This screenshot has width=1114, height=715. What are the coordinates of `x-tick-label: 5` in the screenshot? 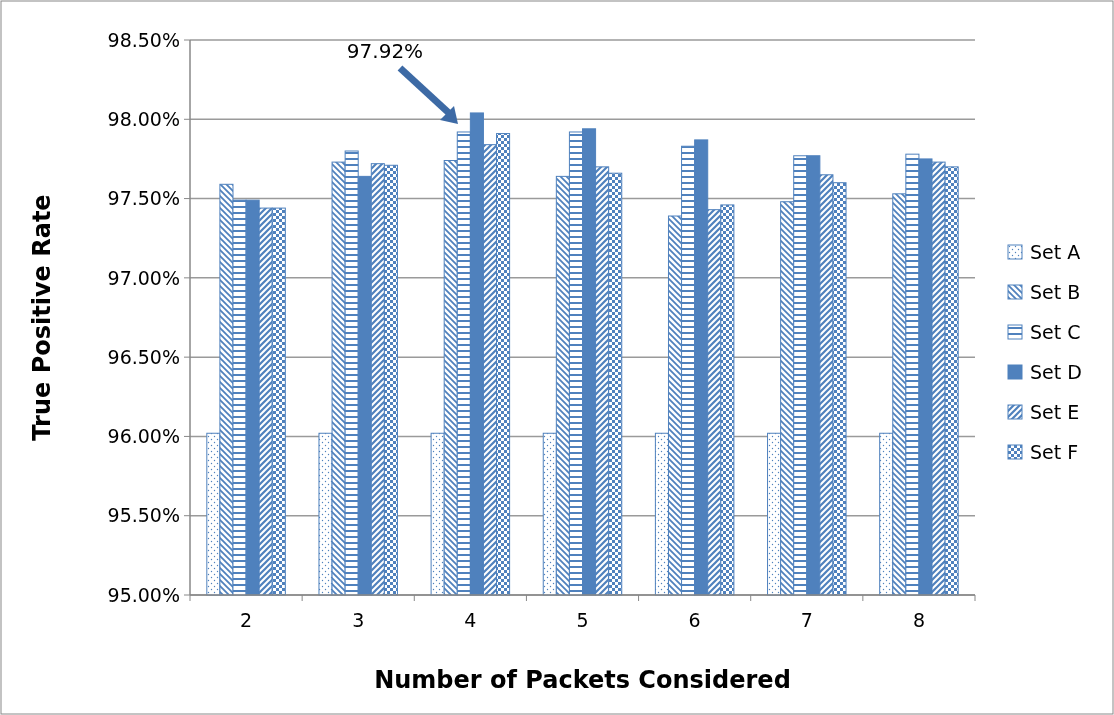 It's located at (582, 620).